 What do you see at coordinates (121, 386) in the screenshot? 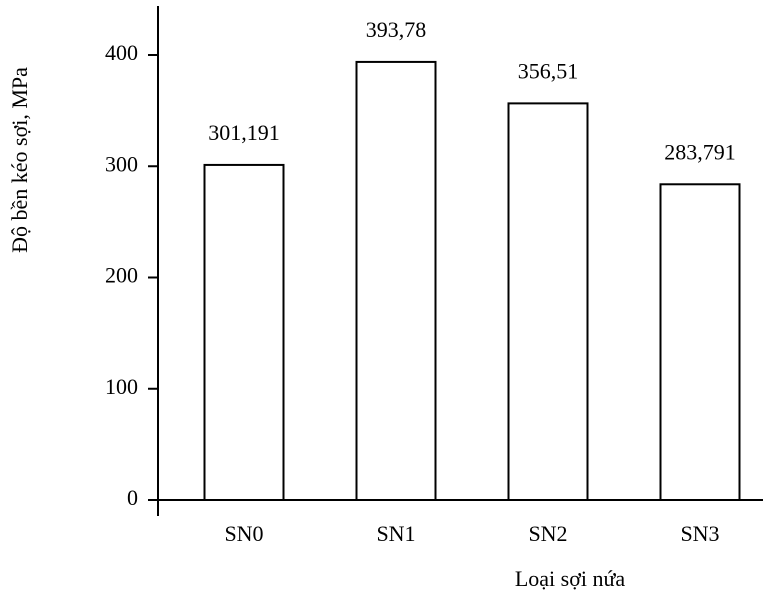
I see `y-tick-label: 100` at bounding box center [121, 386].